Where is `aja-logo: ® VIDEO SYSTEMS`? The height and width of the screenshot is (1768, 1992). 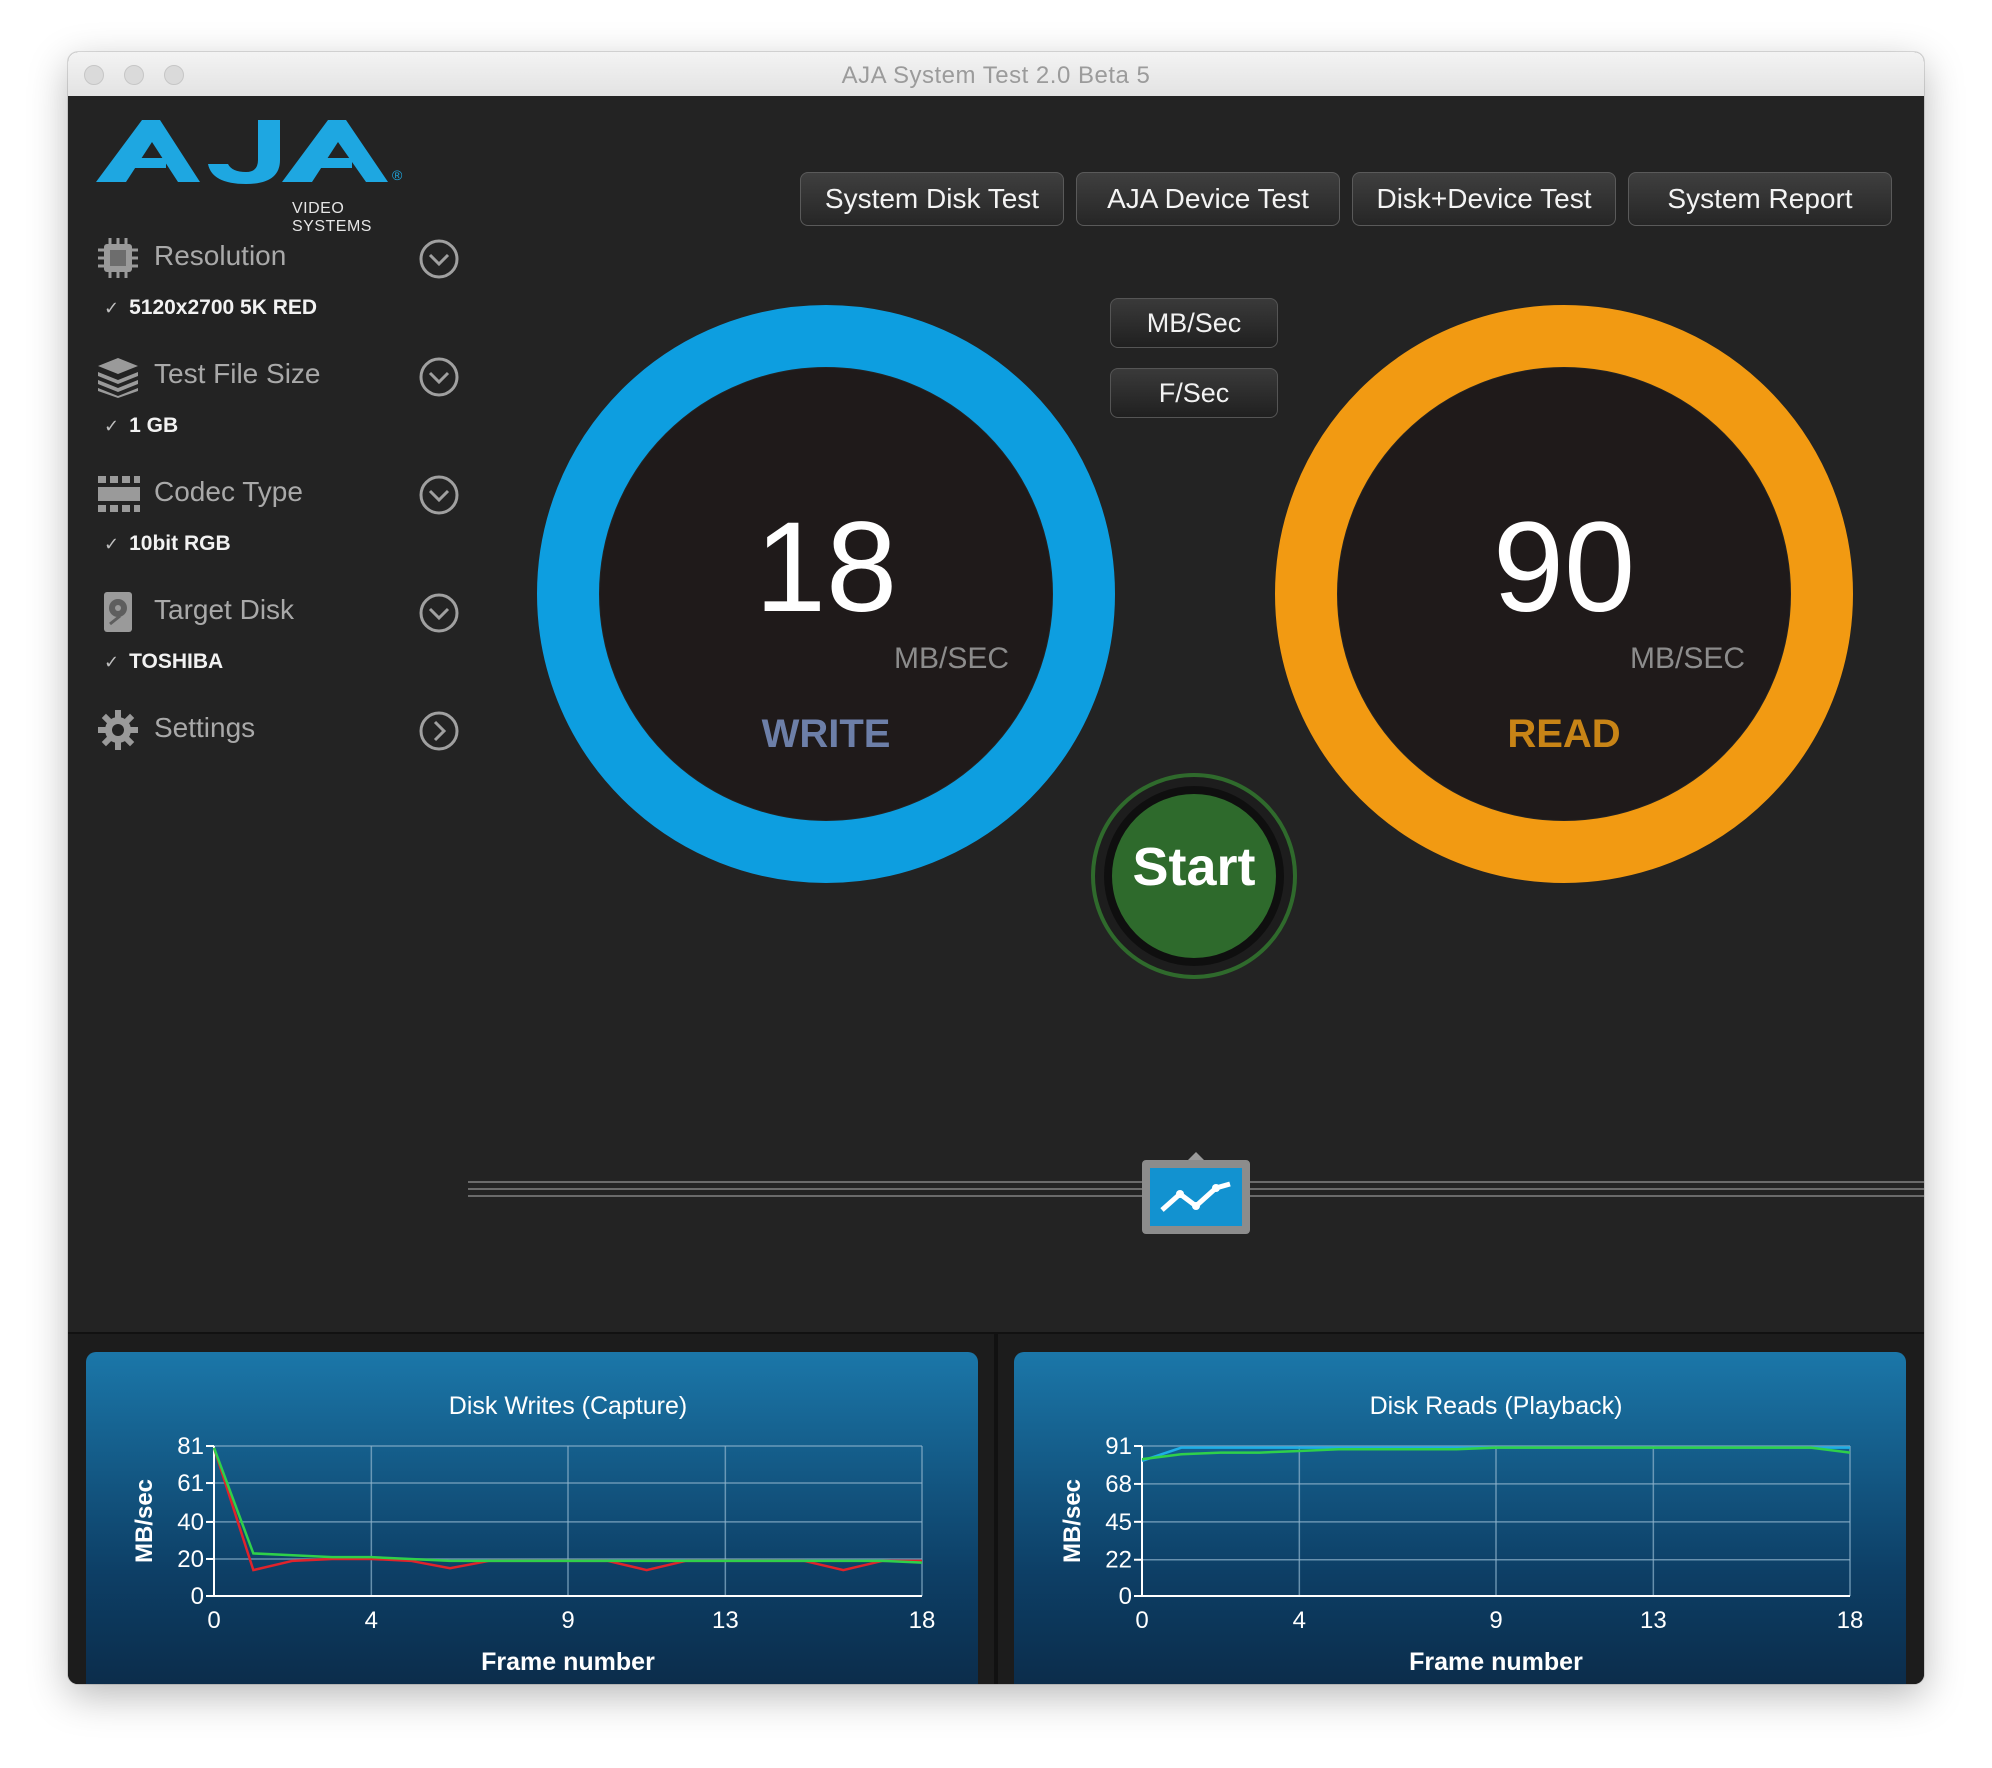
aja-logo: ® VIDEO SYSTEMS is located at coordinates (256, 174).